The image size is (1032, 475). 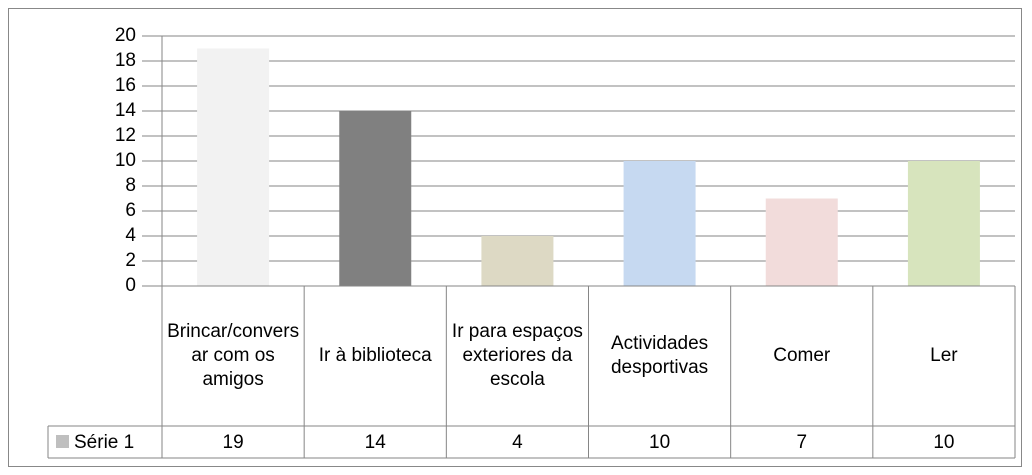 I want to click on table-value: 4, so click(x=517, y=442).